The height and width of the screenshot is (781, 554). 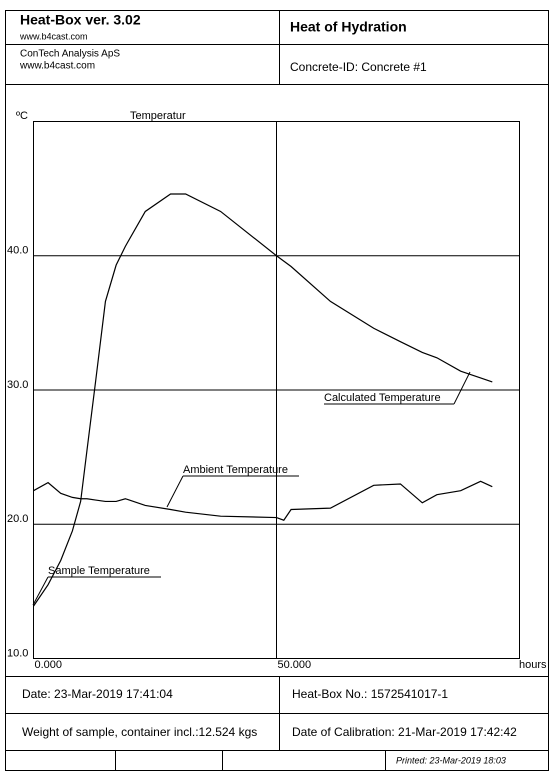 What do you see at coordinates (17, 251) in the screenshot?
I see `y-tick-label: 40.0` at bounding box center [17, 251].